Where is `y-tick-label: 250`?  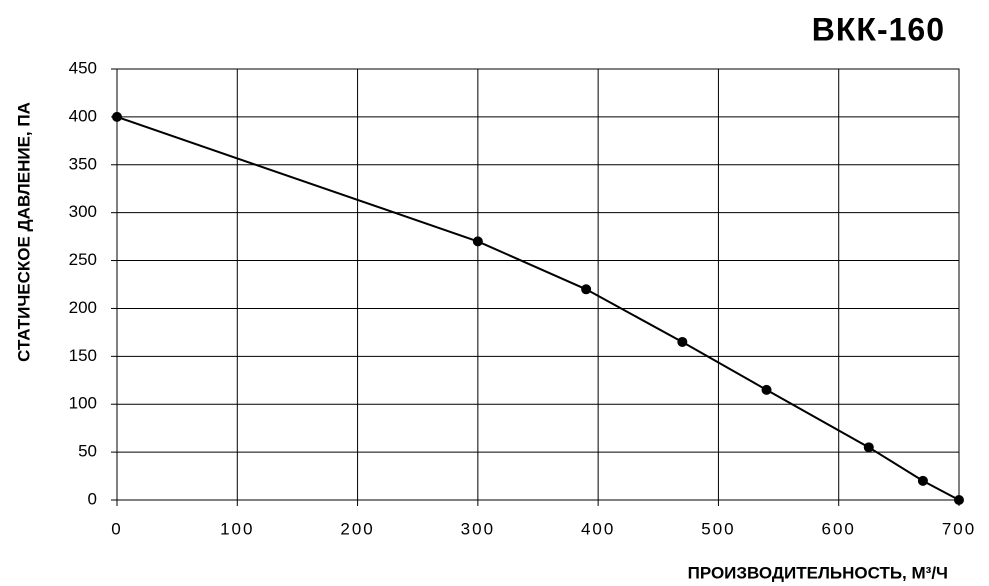
y-tick-label: 250 is located at coordinates (83, 259).